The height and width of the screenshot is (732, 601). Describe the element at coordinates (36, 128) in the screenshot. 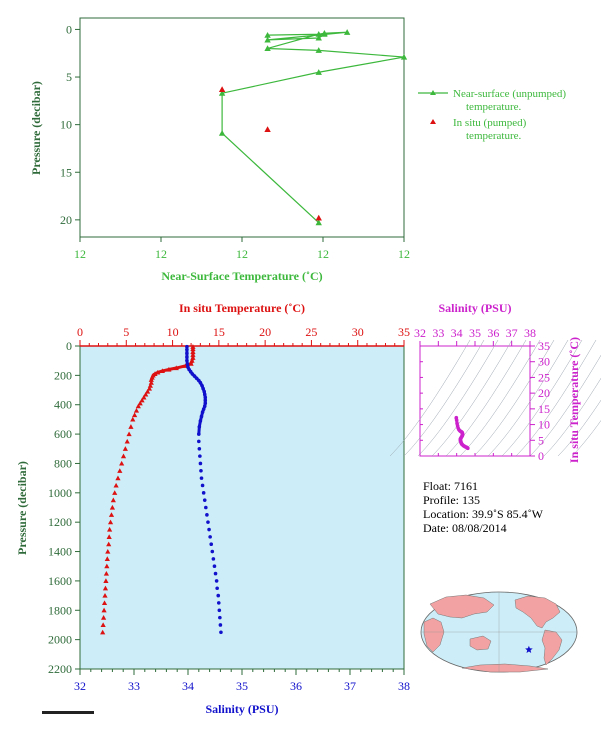

I see `near-surface-y-axis-label: Pressure (decibar)` at that location.